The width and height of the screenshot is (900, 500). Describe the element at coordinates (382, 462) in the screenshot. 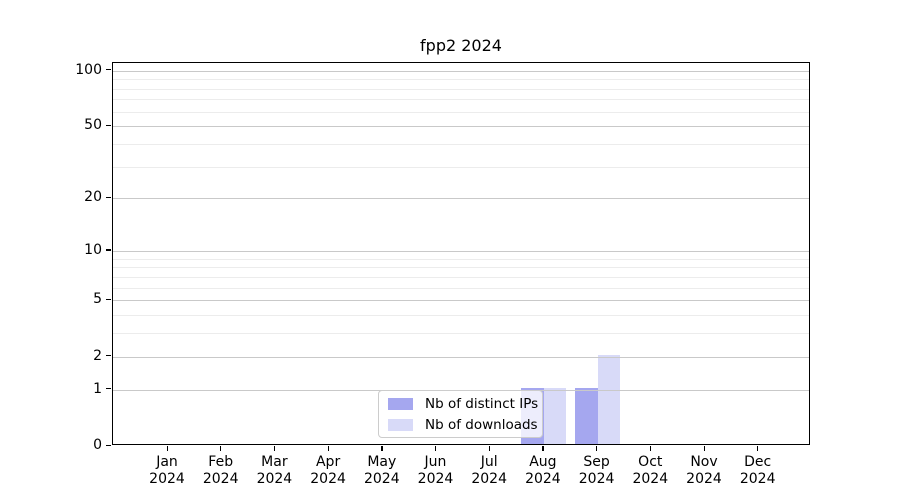

I see `x-tick-month: May` at that location.